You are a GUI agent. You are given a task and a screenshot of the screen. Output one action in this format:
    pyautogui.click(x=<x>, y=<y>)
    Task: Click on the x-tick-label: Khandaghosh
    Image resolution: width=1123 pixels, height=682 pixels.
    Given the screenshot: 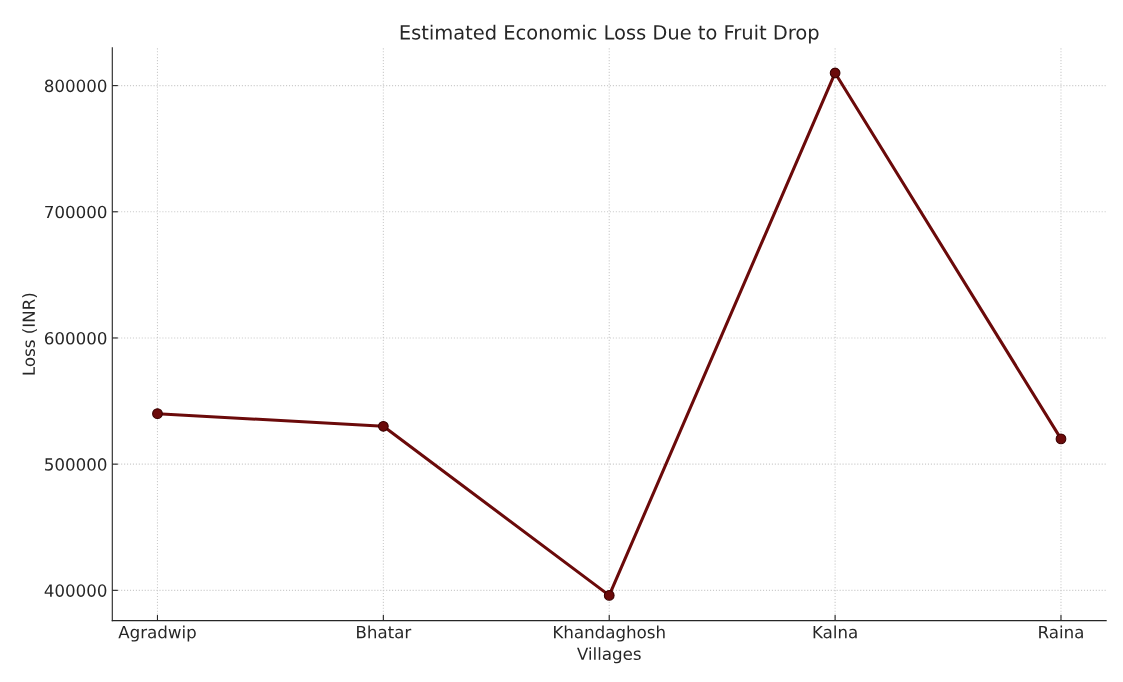 What is the action you would take?
    pyautogui.click(x=609, y=633)
    